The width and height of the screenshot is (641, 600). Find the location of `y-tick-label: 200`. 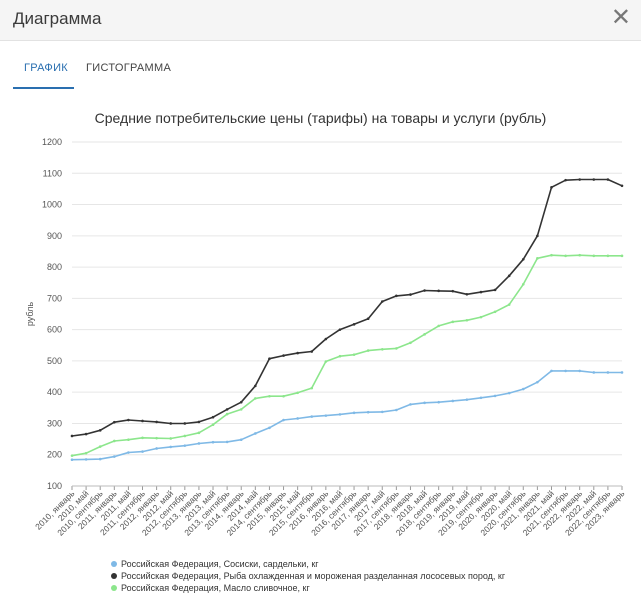

y-tick-label: 200 is located at coordinates (54, 455).